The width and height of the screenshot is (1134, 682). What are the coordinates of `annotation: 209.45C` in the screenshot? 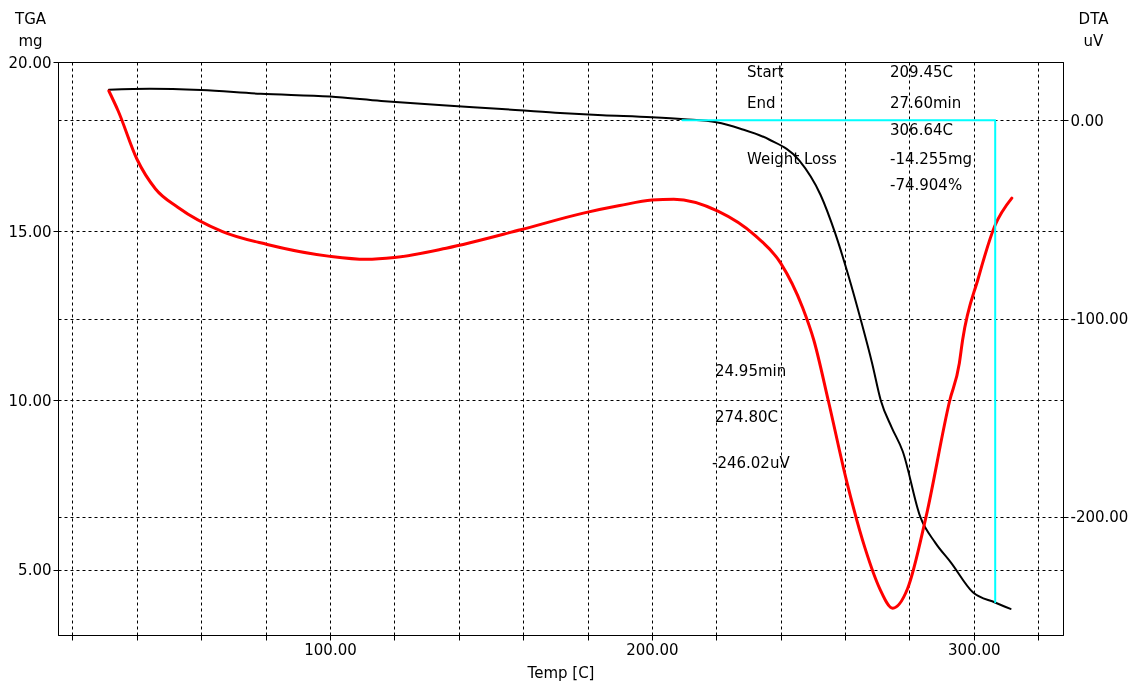 It's located at (921, 72).